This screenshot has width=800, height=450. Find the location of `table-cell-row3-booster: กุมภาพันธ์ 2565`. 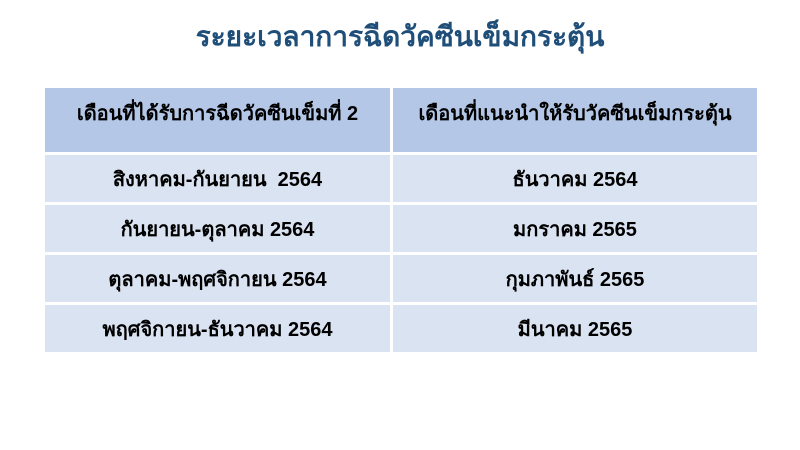

table-cell-row3-booster: กุมภาพันธ์ 2565 is located at coordinates (575, 278).